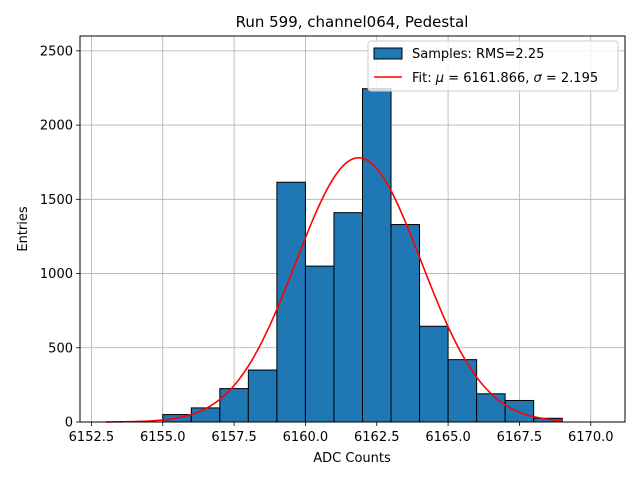  I want to click on legend-box, so click(493, 66).